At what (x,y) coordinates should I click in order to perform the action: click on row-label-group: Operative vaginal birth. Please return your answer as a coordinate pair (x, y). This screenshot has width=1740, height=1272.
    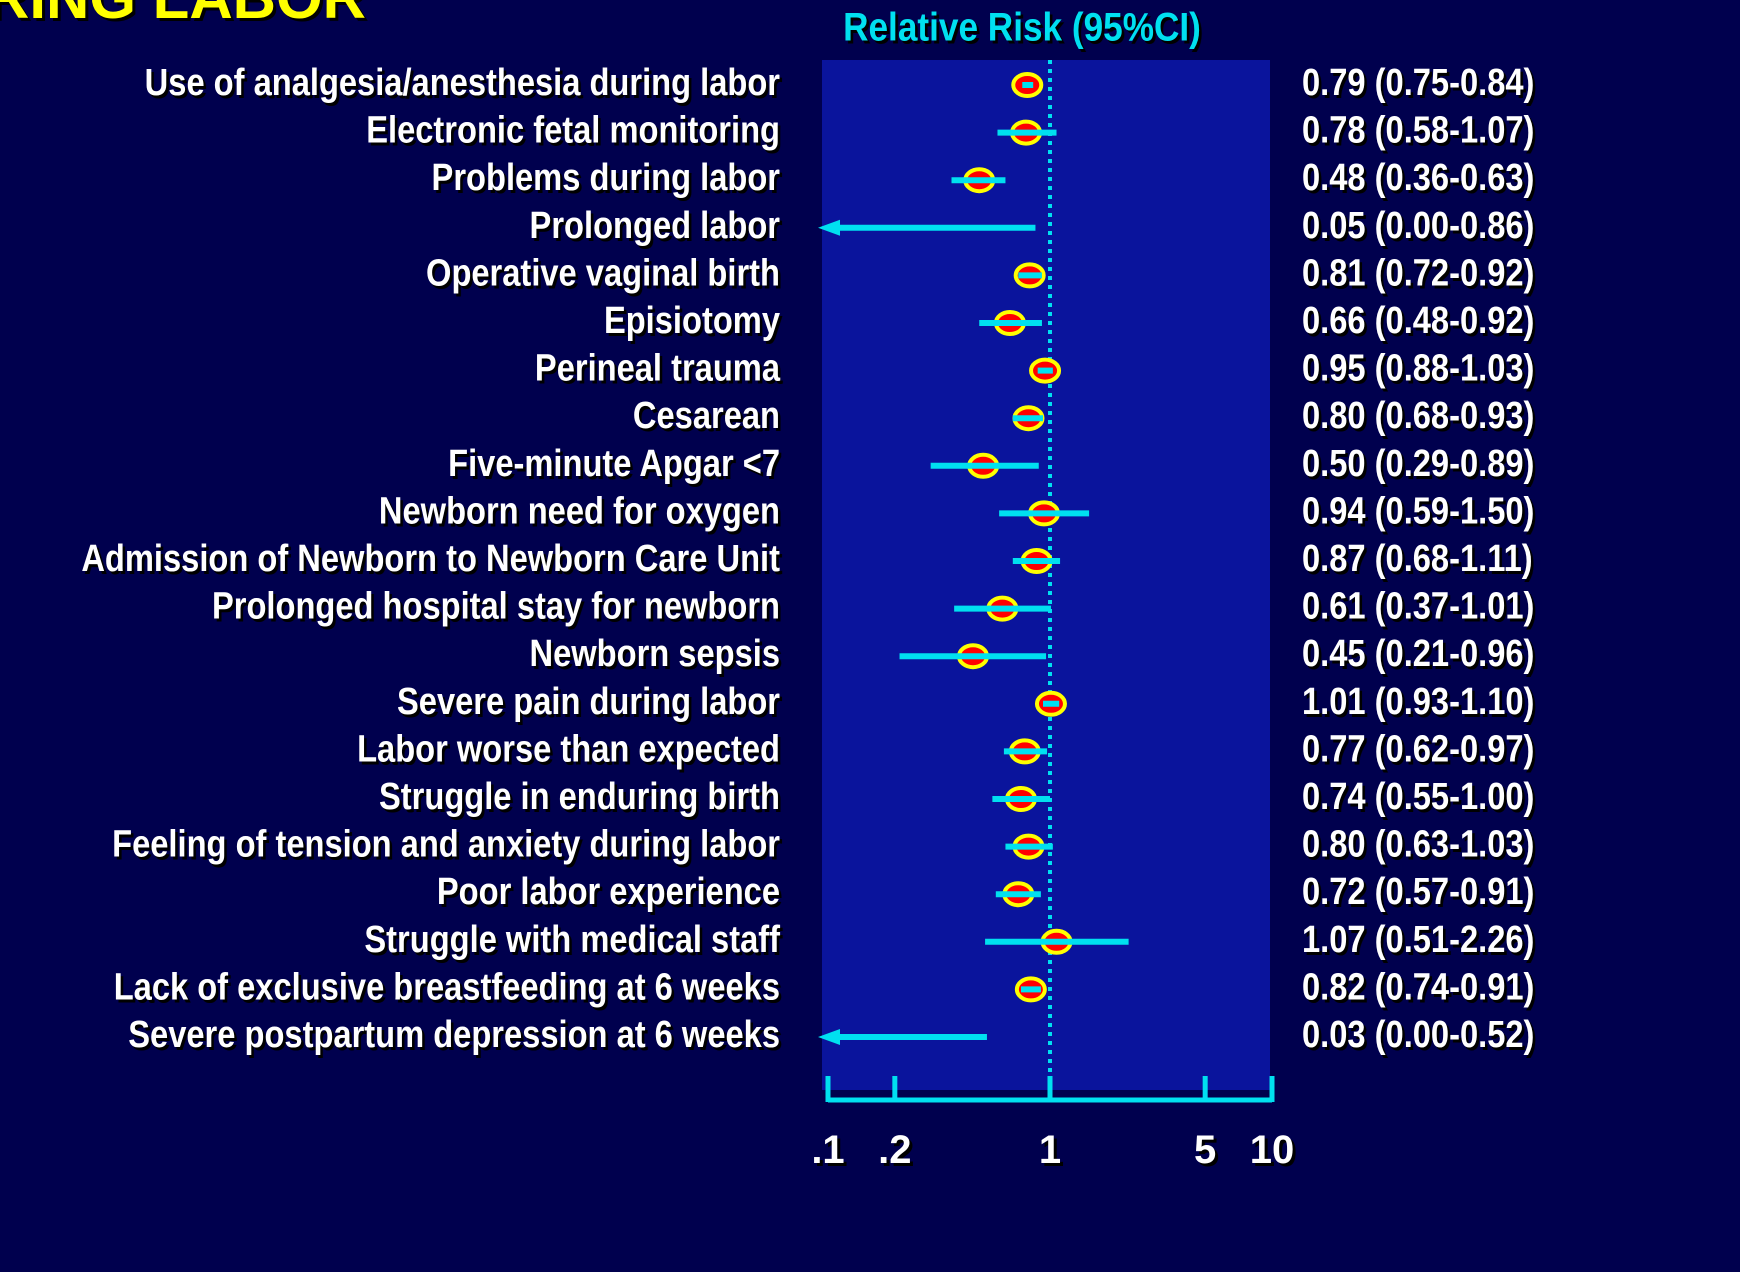
    Looking at the image, I should click on (603, 272).